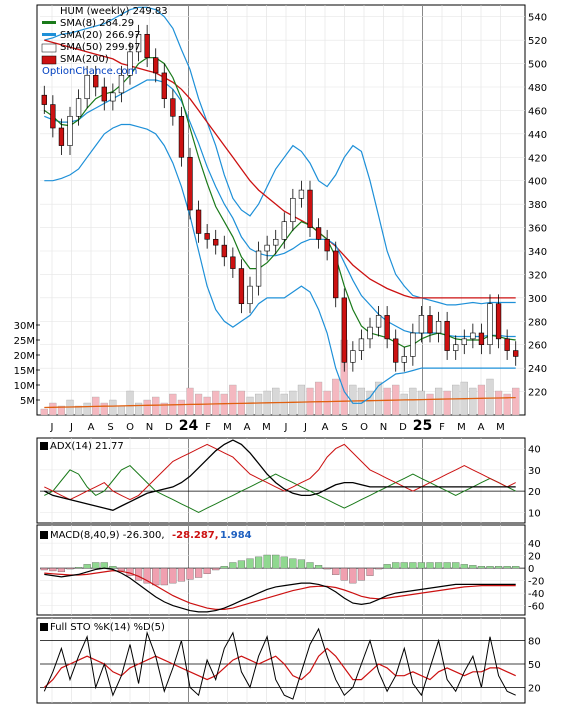 Image resolution: width=566 pixels, height=706 pixels. I want to click on macd-line, so click(280, 590).